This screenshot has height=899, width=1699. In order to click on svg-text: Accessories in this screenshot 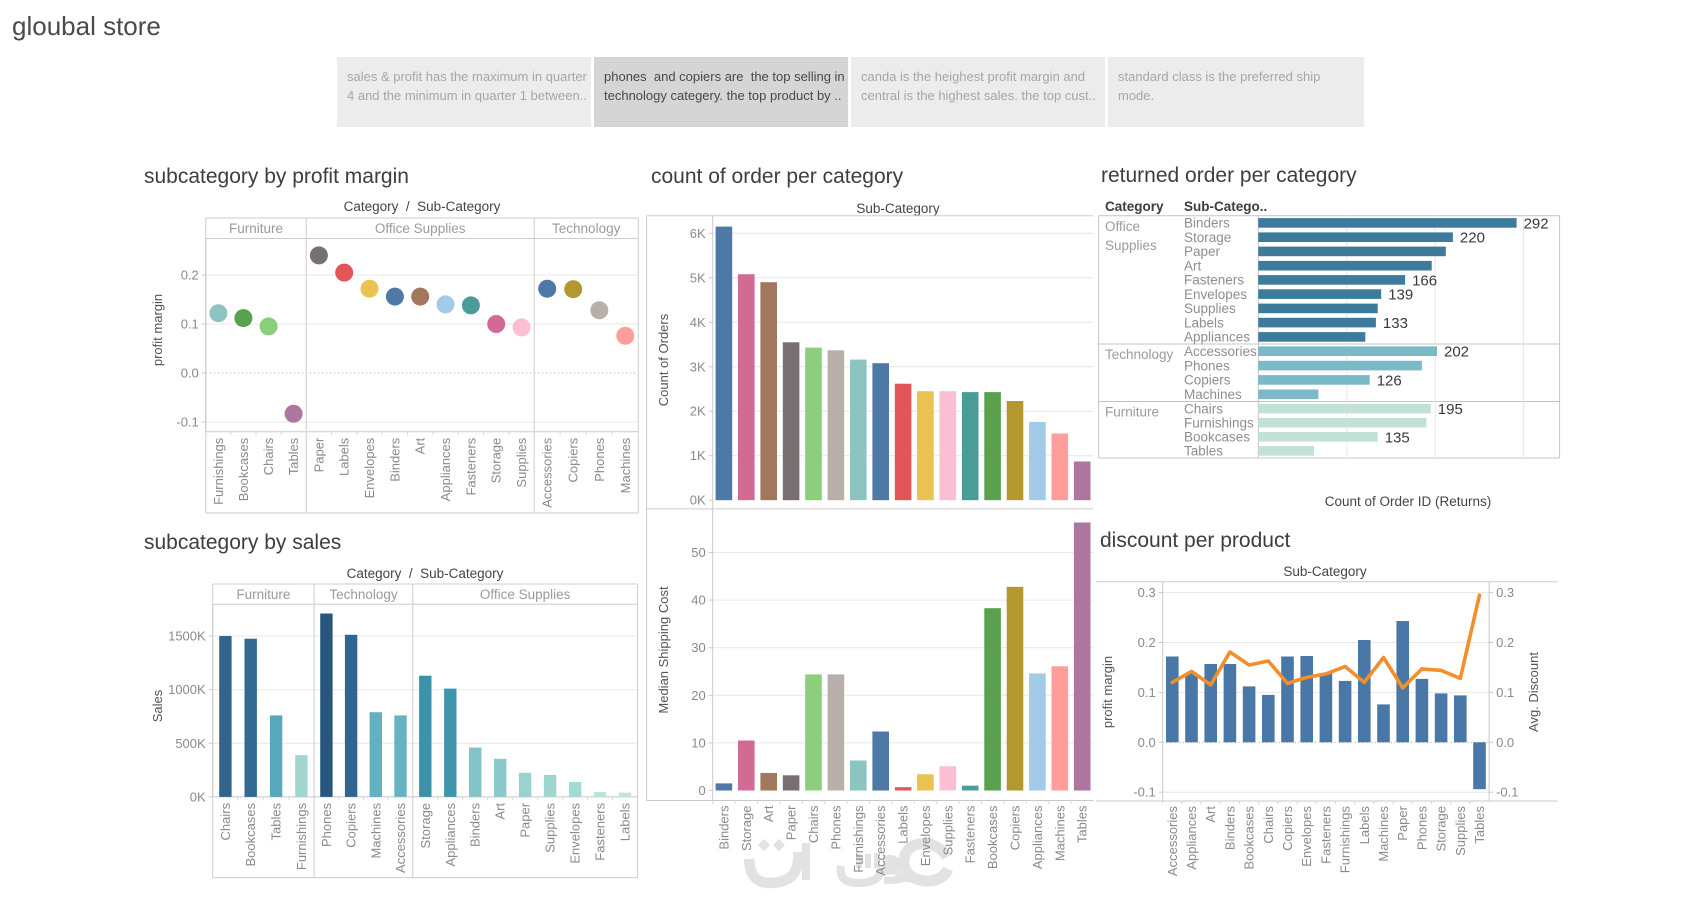, I will do `click(1172, 841)`.